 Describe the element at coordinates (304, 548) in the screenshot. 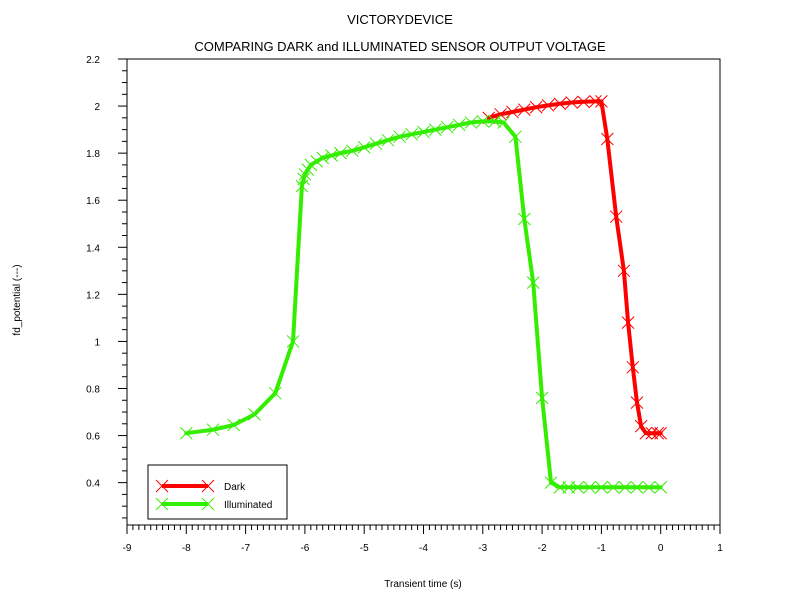

I see `x-tick-label: -6` at that location.